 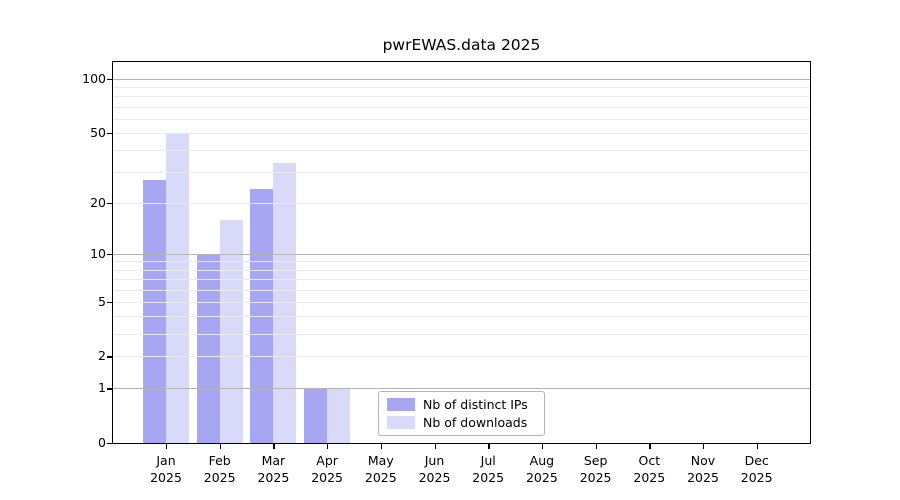 I want to click on bar-jan-distinct-ips, so click(x=154, y=311).